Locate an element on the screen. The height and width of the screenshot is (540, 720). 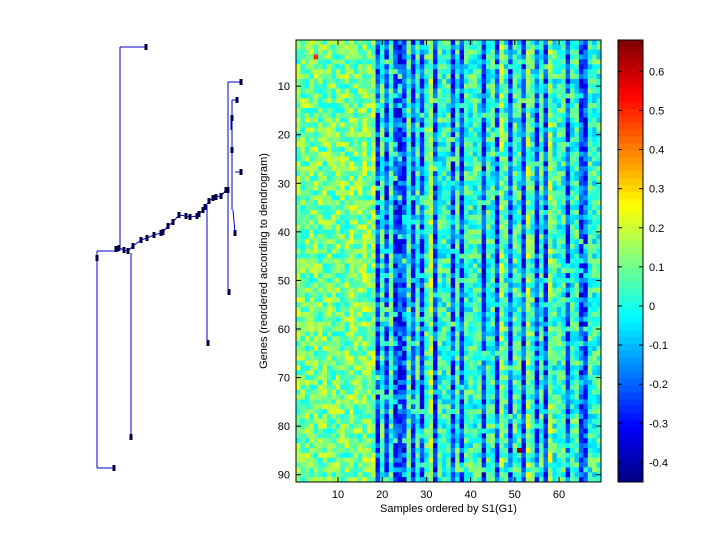
dendrogram-leaf is located at coordinates (226, 190).